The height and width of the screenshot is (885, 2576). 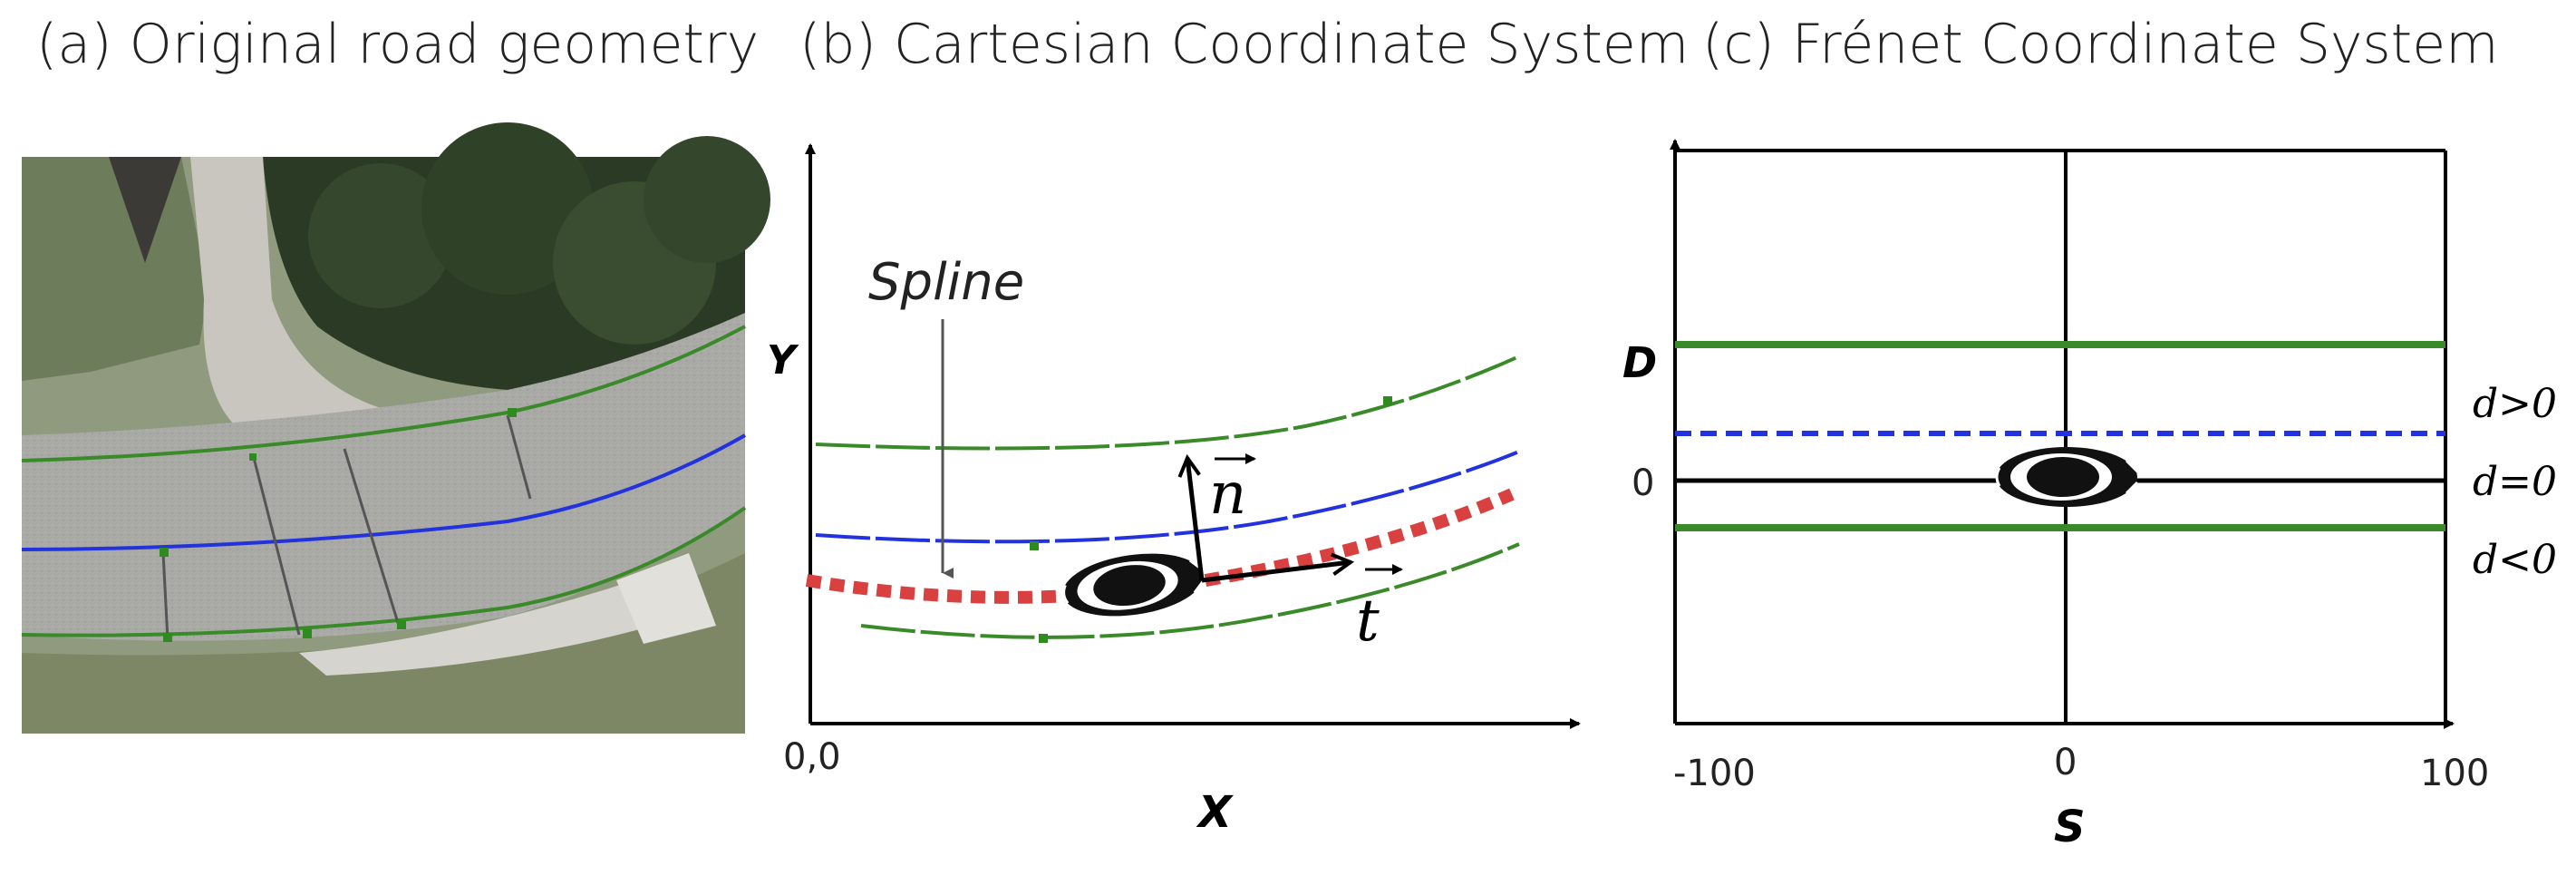 I want to click on cartesian-y-label: Y, so click(x=783, y=360).